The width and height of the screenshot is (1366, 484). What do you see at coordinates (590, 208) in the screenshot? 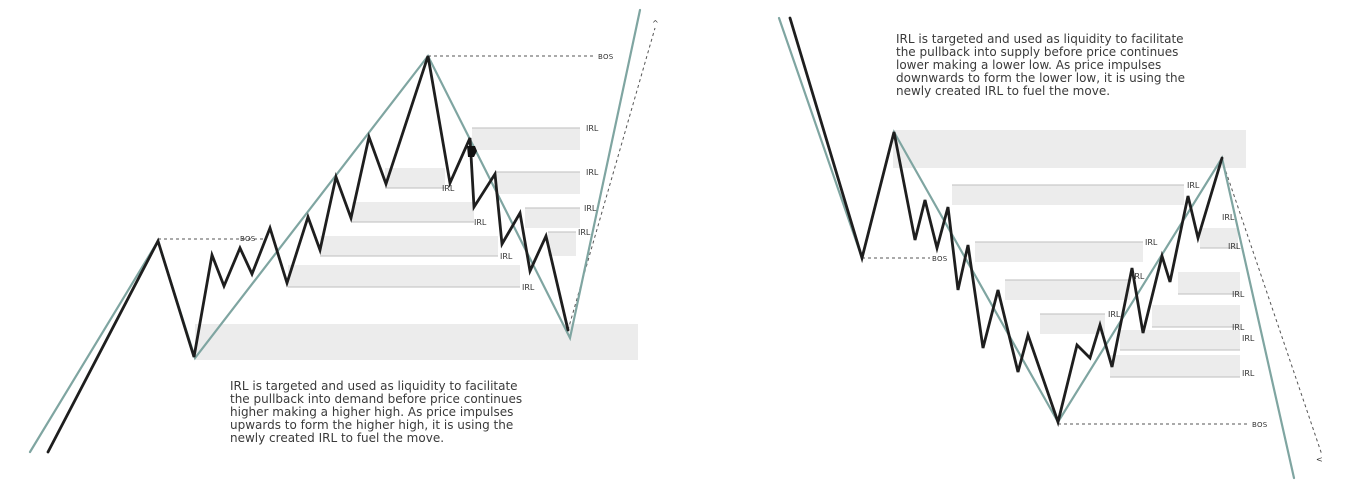
I see `irl-label-5: IRL` at bounding box center [590, 208].